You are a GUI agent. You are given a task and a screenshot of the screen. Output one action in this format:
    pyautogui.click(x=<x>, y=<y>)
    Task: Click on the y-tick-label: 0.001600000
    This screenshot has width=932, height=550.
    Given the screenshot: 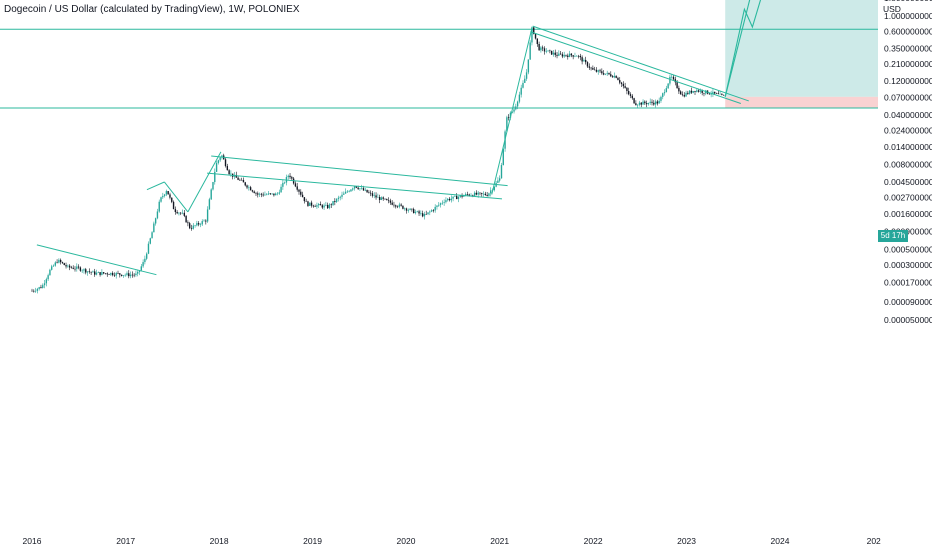 What is the action you would take?
    pyautogui.click(x=908, y=214)
    